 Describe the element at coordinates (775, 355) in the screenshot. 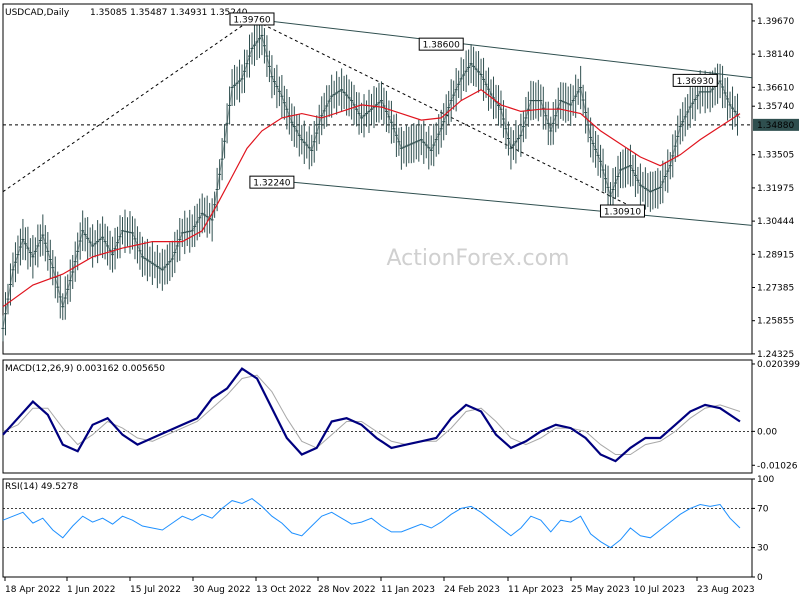

I see `price-axis-tick-label: 1.24325` at that location.